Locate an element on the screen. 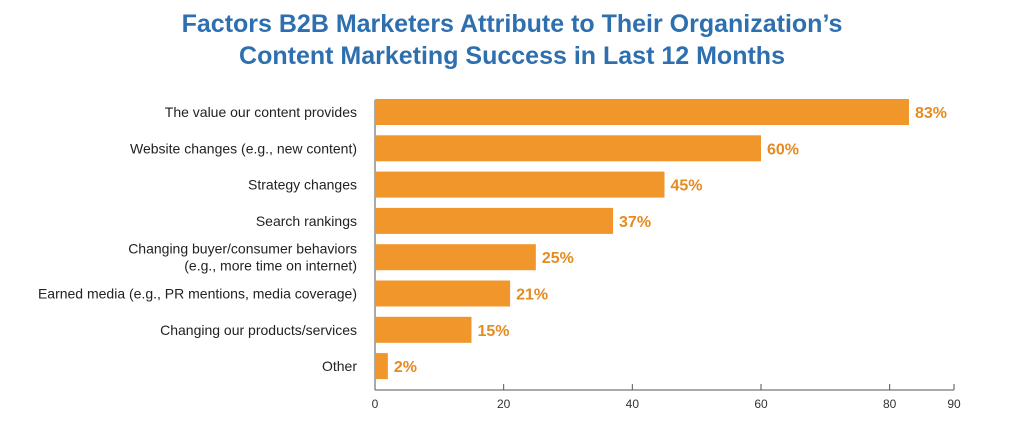 This screenshot has width=1024, height=436. value-label-4: 37% is located at coordinates (635, 222).